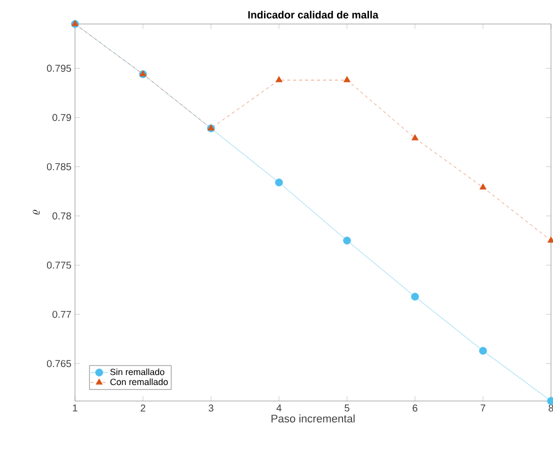 This screenshot has height=452, width=553. Describe the element at coordinates (36, 212) in the screenshot. I see `y-axis-title: $\varrho$` at that location.